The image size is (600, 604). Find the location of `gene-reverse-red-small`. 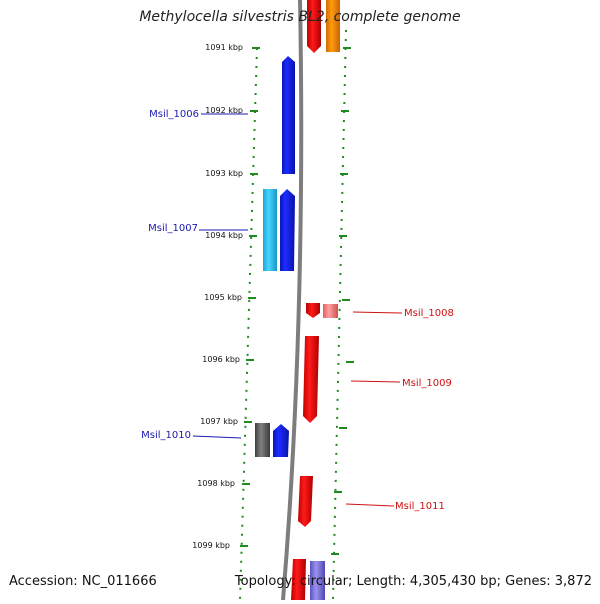

gene-reverse-red-small is located at coordinates (313, 310).